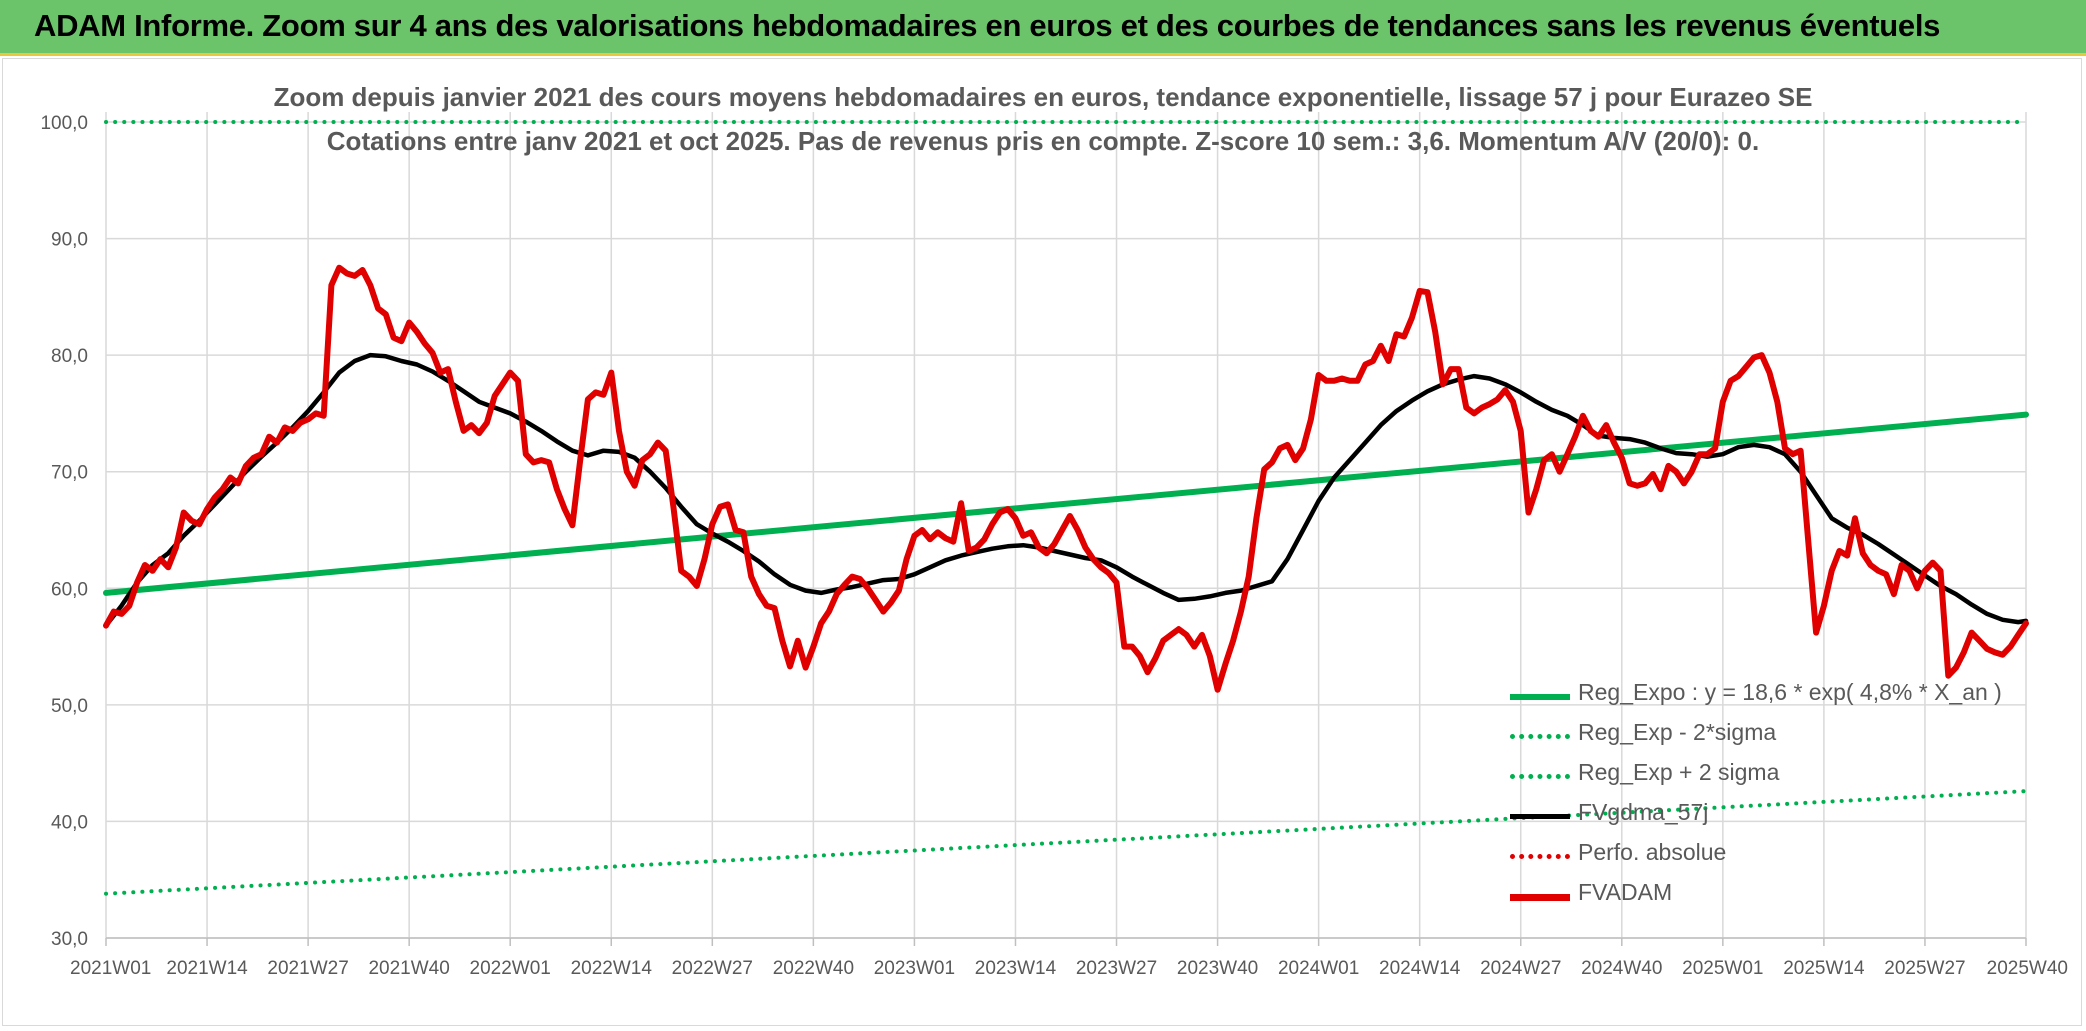  What do you see at coordinates (1643, 812) in the screenshot?
I see `legend-label: FVgdma_57j` at bounding box center [1643, 812].